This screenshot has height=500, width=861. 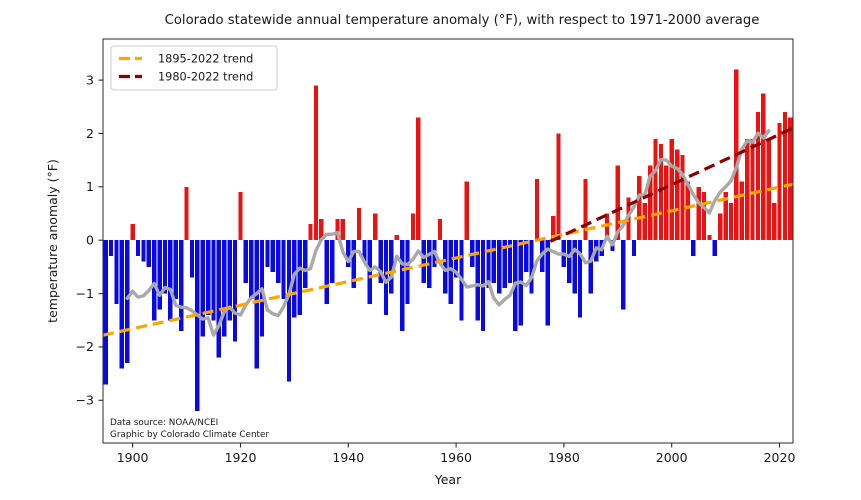 I want to click on bar-1997, so click(x=655, y=189).